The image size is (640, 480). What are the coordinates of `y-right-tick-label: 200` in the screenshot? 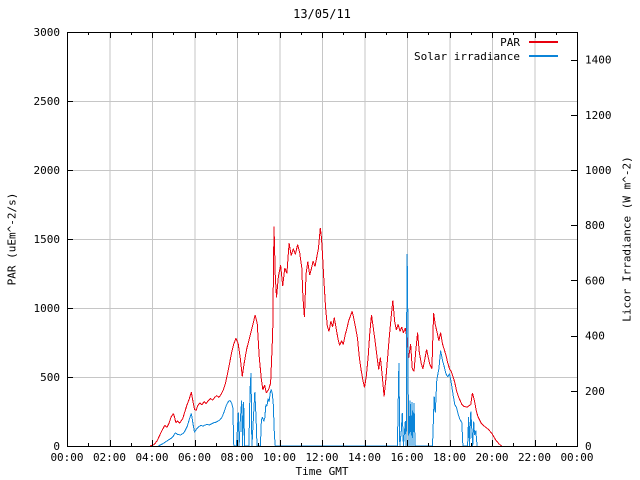 It's located at (595, 391).